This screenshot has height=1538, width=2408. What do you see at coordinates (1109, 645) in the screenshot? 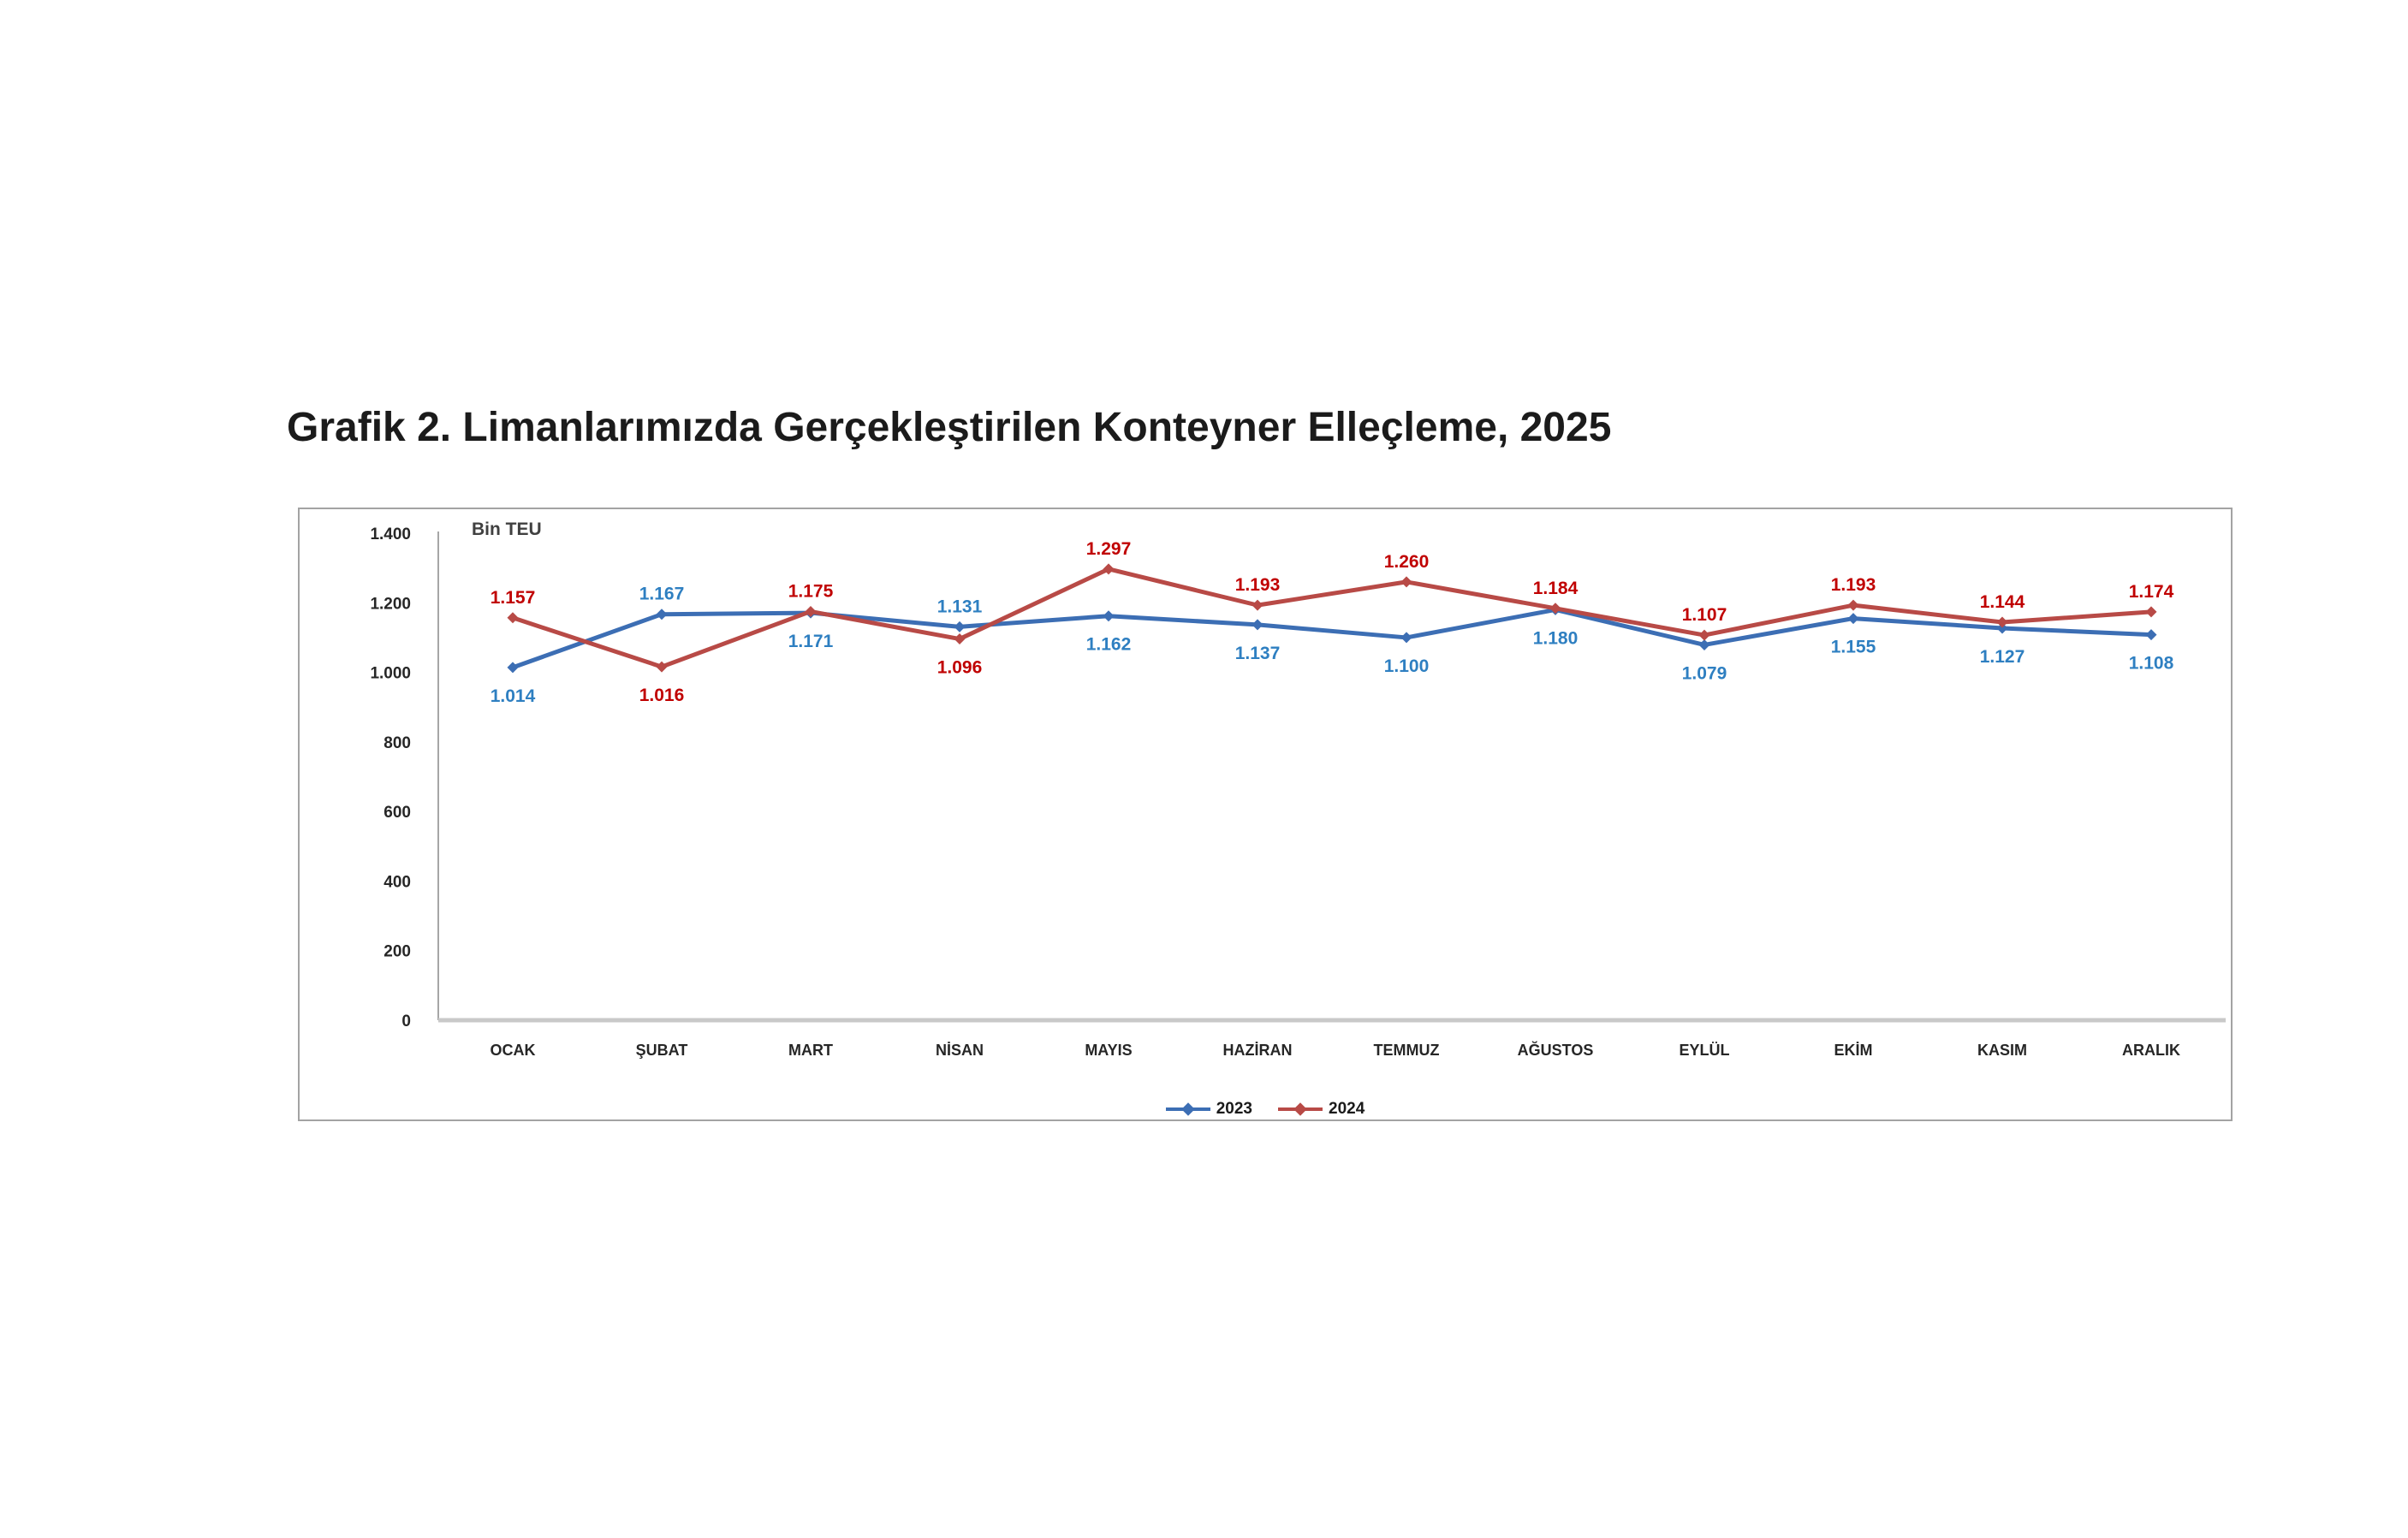
I see `data-label-2023: 1.162` at bounding box center [1109, 645].